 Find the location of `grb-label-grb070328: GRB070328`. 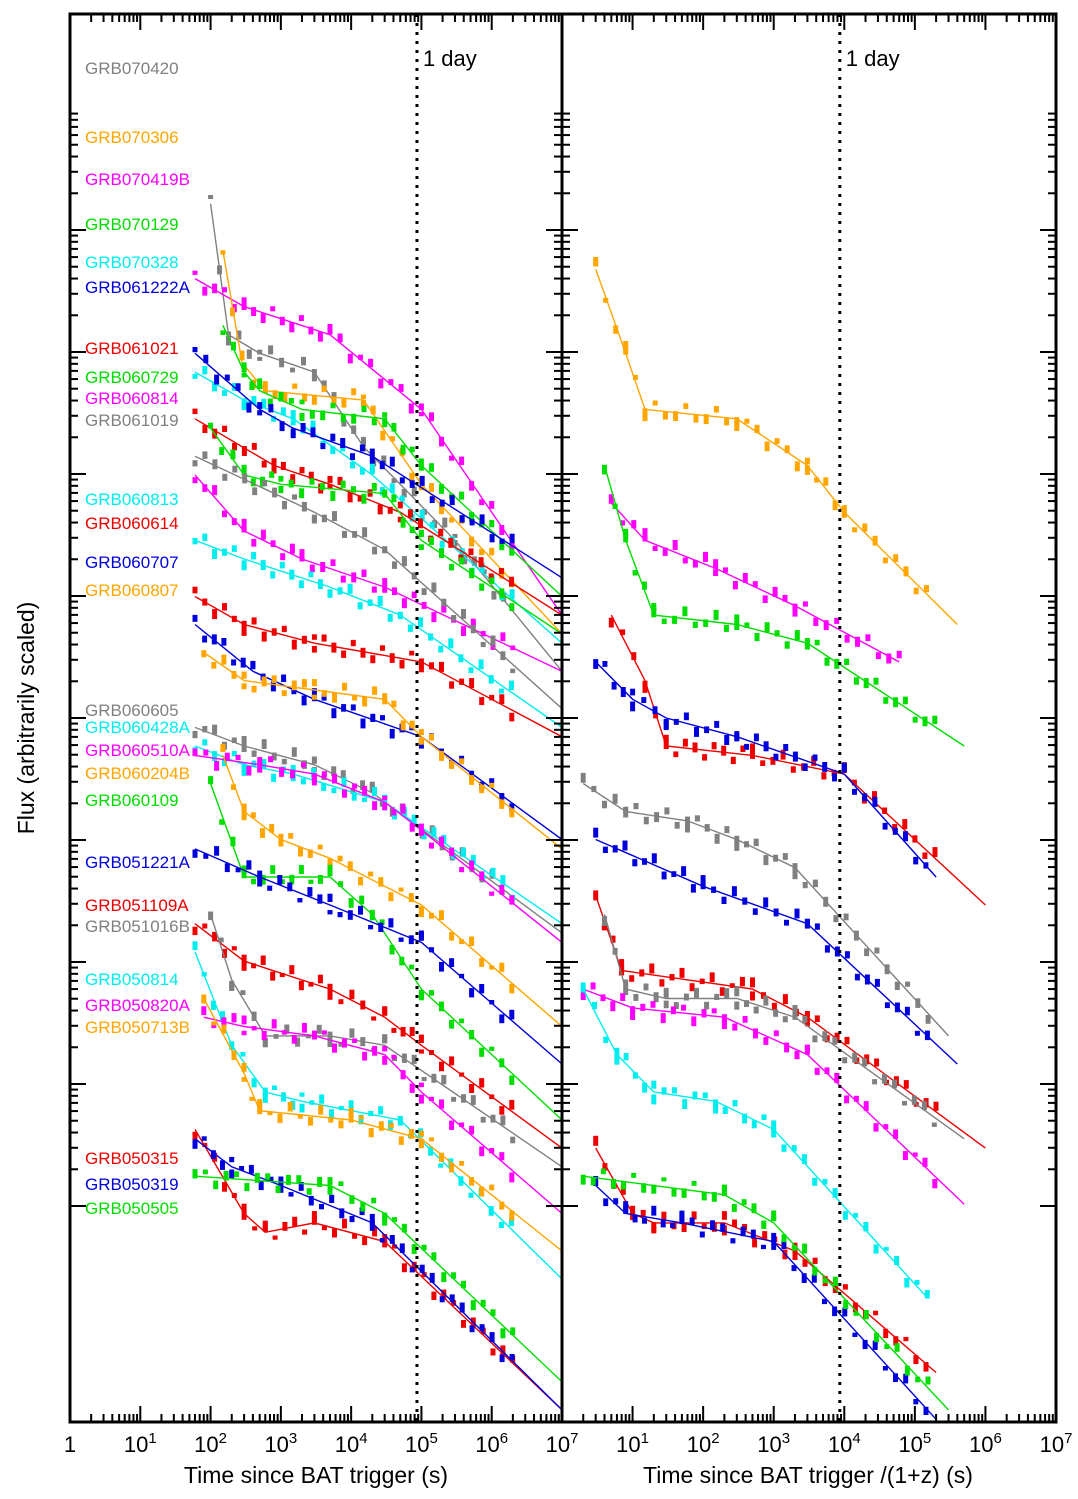

grb-label-grb070328: GRB070328 is located at coordinates (132, 262).